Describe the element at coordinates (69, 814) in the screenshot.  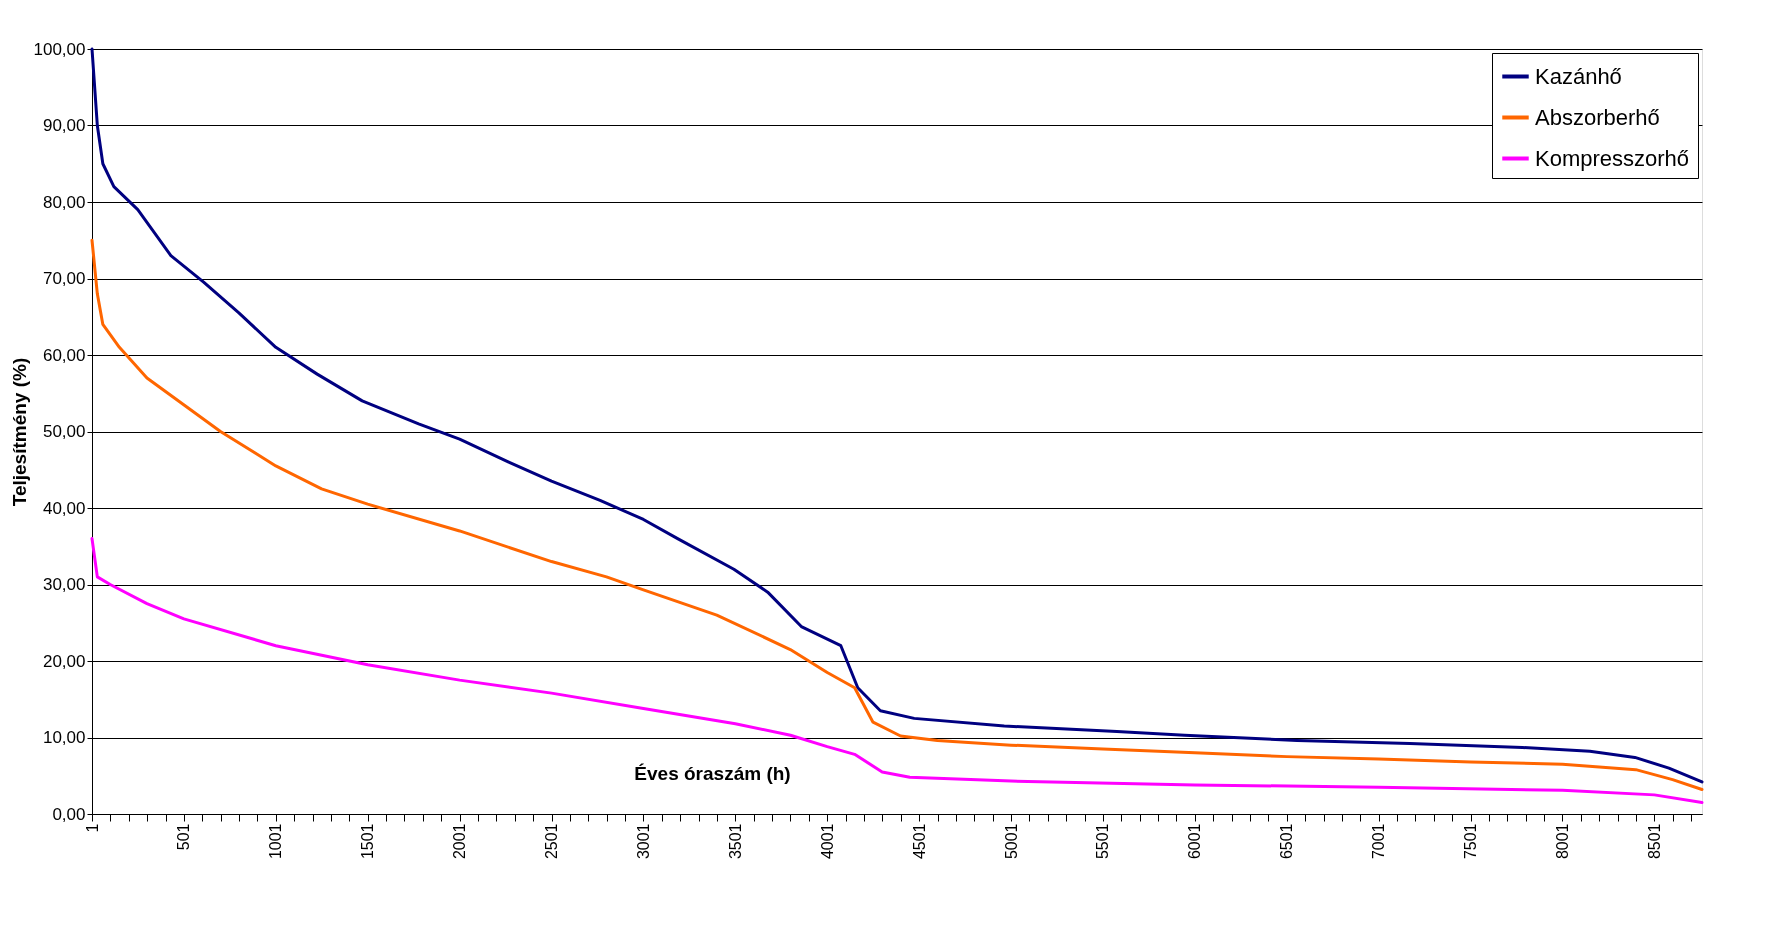
I see `y-tick-label: 0,00` at that location.